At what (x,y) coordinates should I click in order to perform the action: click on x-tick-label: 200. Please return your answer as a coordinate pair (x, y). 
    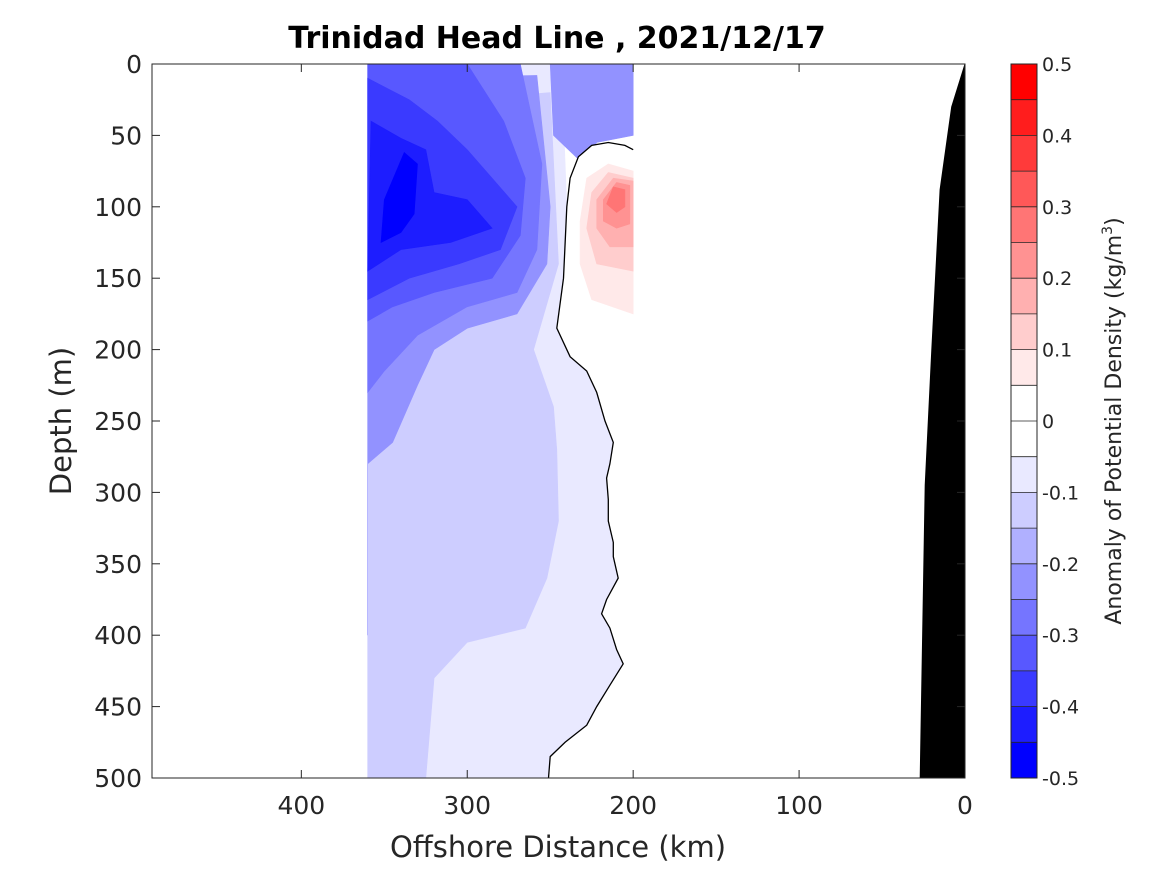
    Looking at the image, I should click on (633, 805).